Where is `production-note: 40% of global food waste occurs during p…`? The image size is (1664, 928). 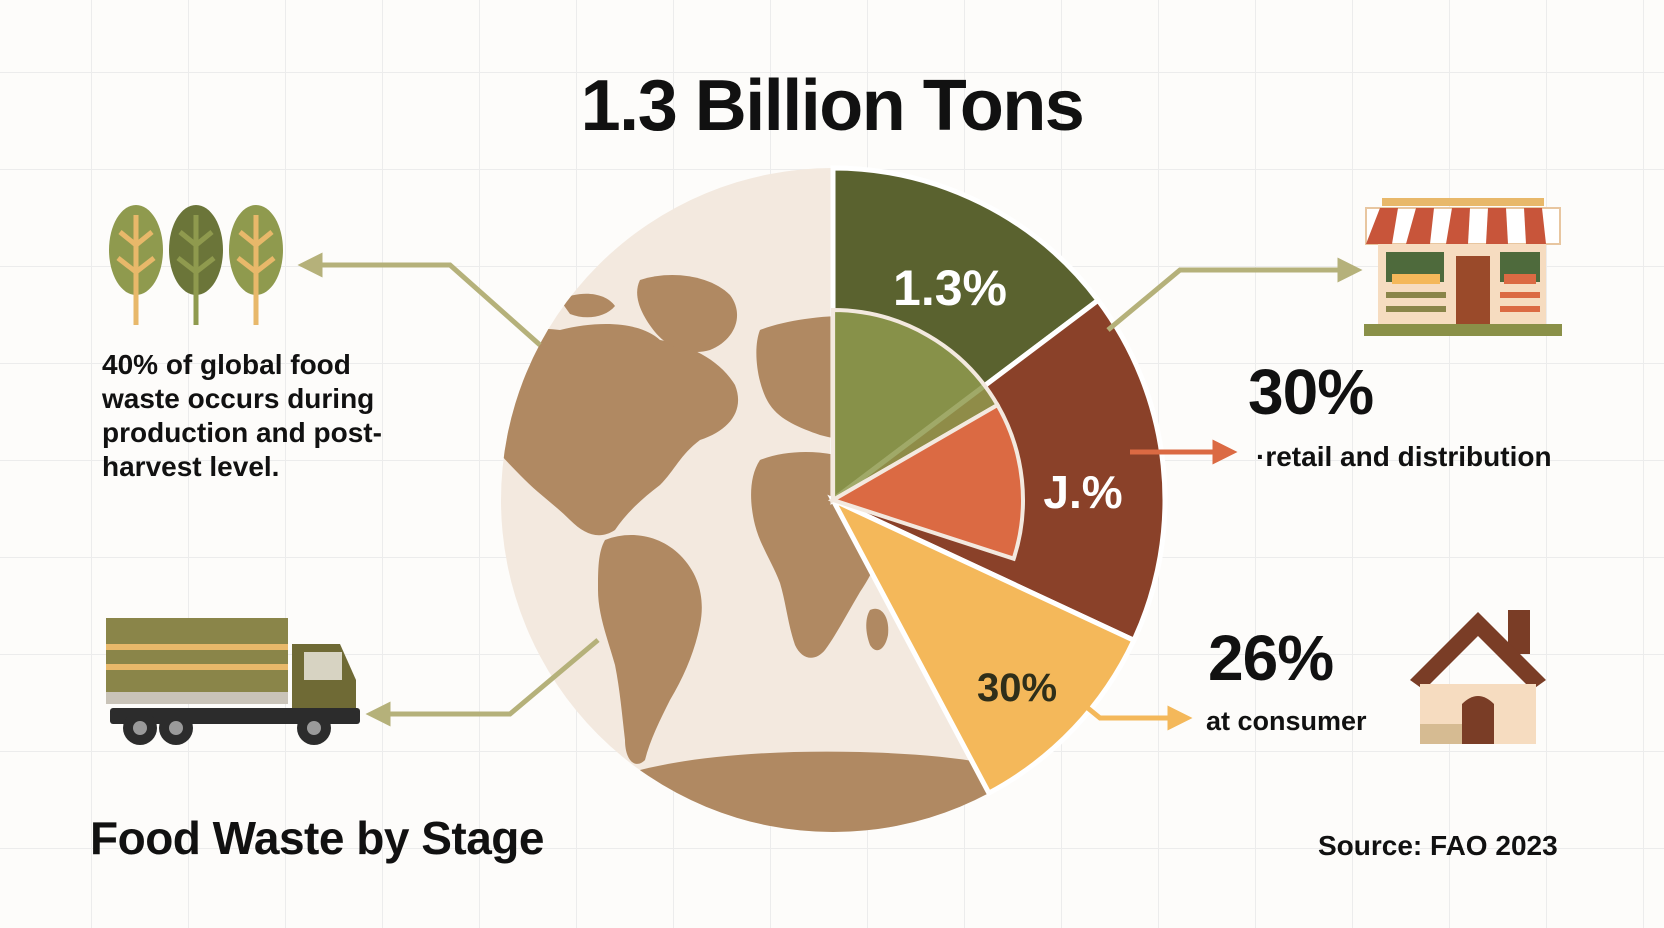
production-note: 40% of global food waste occurs during p… is located at coordinates (242, 415).